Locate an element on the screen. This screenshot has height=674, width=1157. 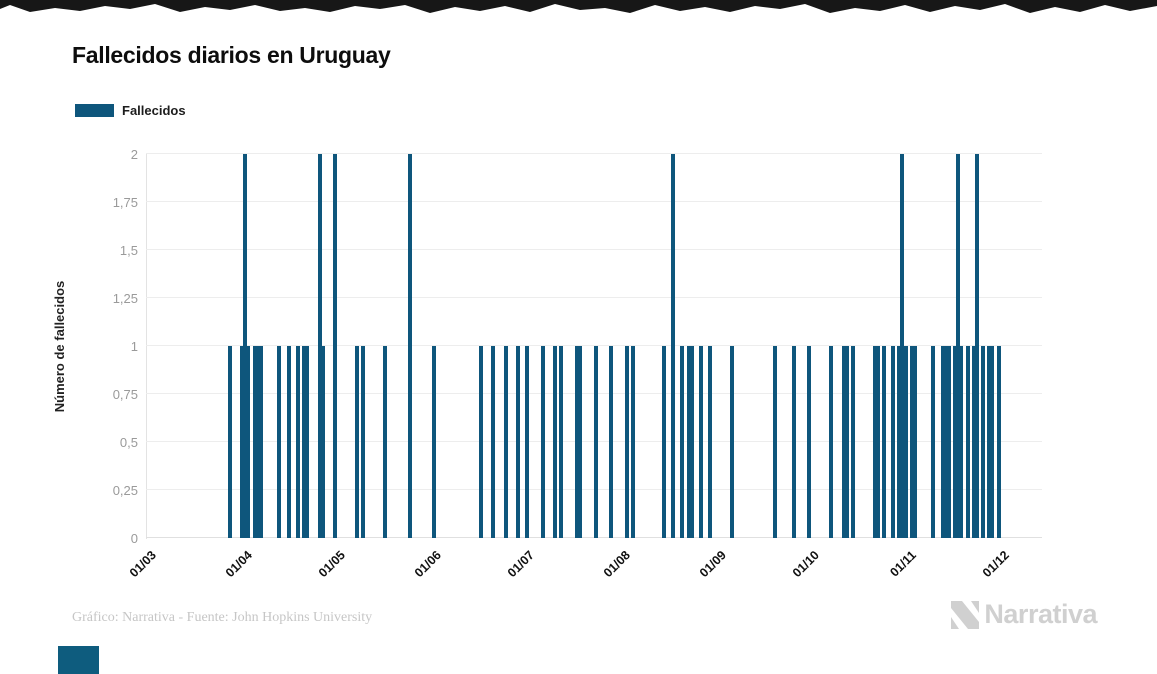
narrativa-logo-icon is located at coordinates (965, 614).